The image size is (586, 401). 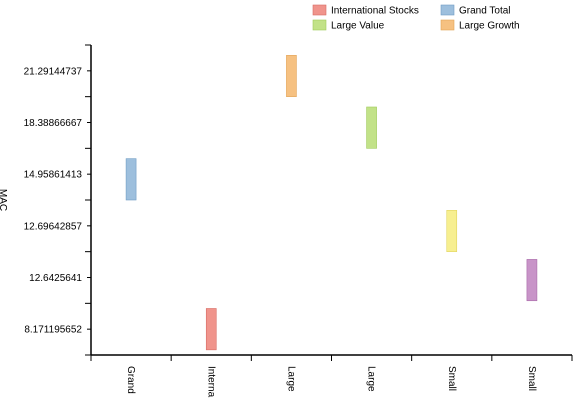 I want to click on y-tick-label: 12.69642857, so click(x=53, y=226).